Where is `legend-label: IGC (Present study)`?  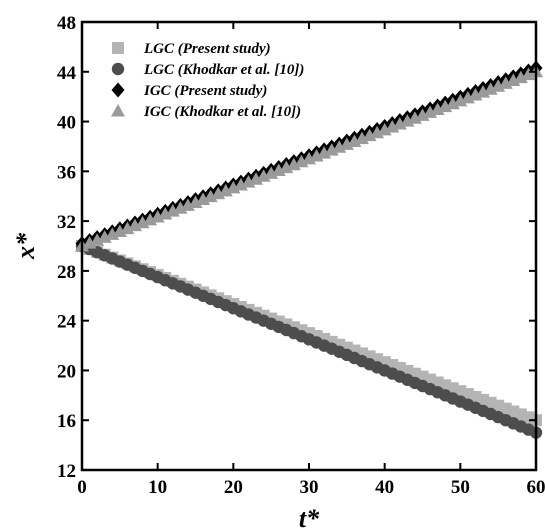 legend-label: IGC (Present study) is located at coordinates (205, 91).